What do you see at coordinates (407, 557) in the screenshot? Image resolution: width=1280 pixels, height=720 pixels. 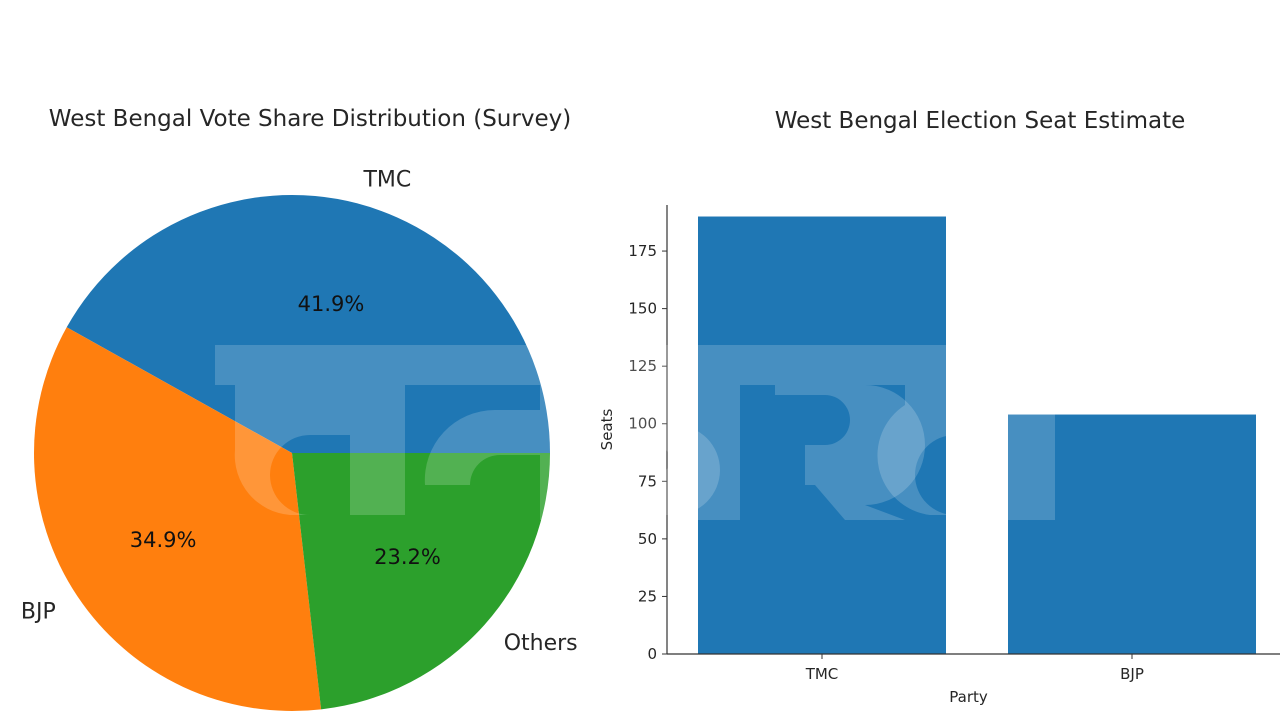 I see `pie-pct-label-others: 23.2%` at bounding box center [407, 557].